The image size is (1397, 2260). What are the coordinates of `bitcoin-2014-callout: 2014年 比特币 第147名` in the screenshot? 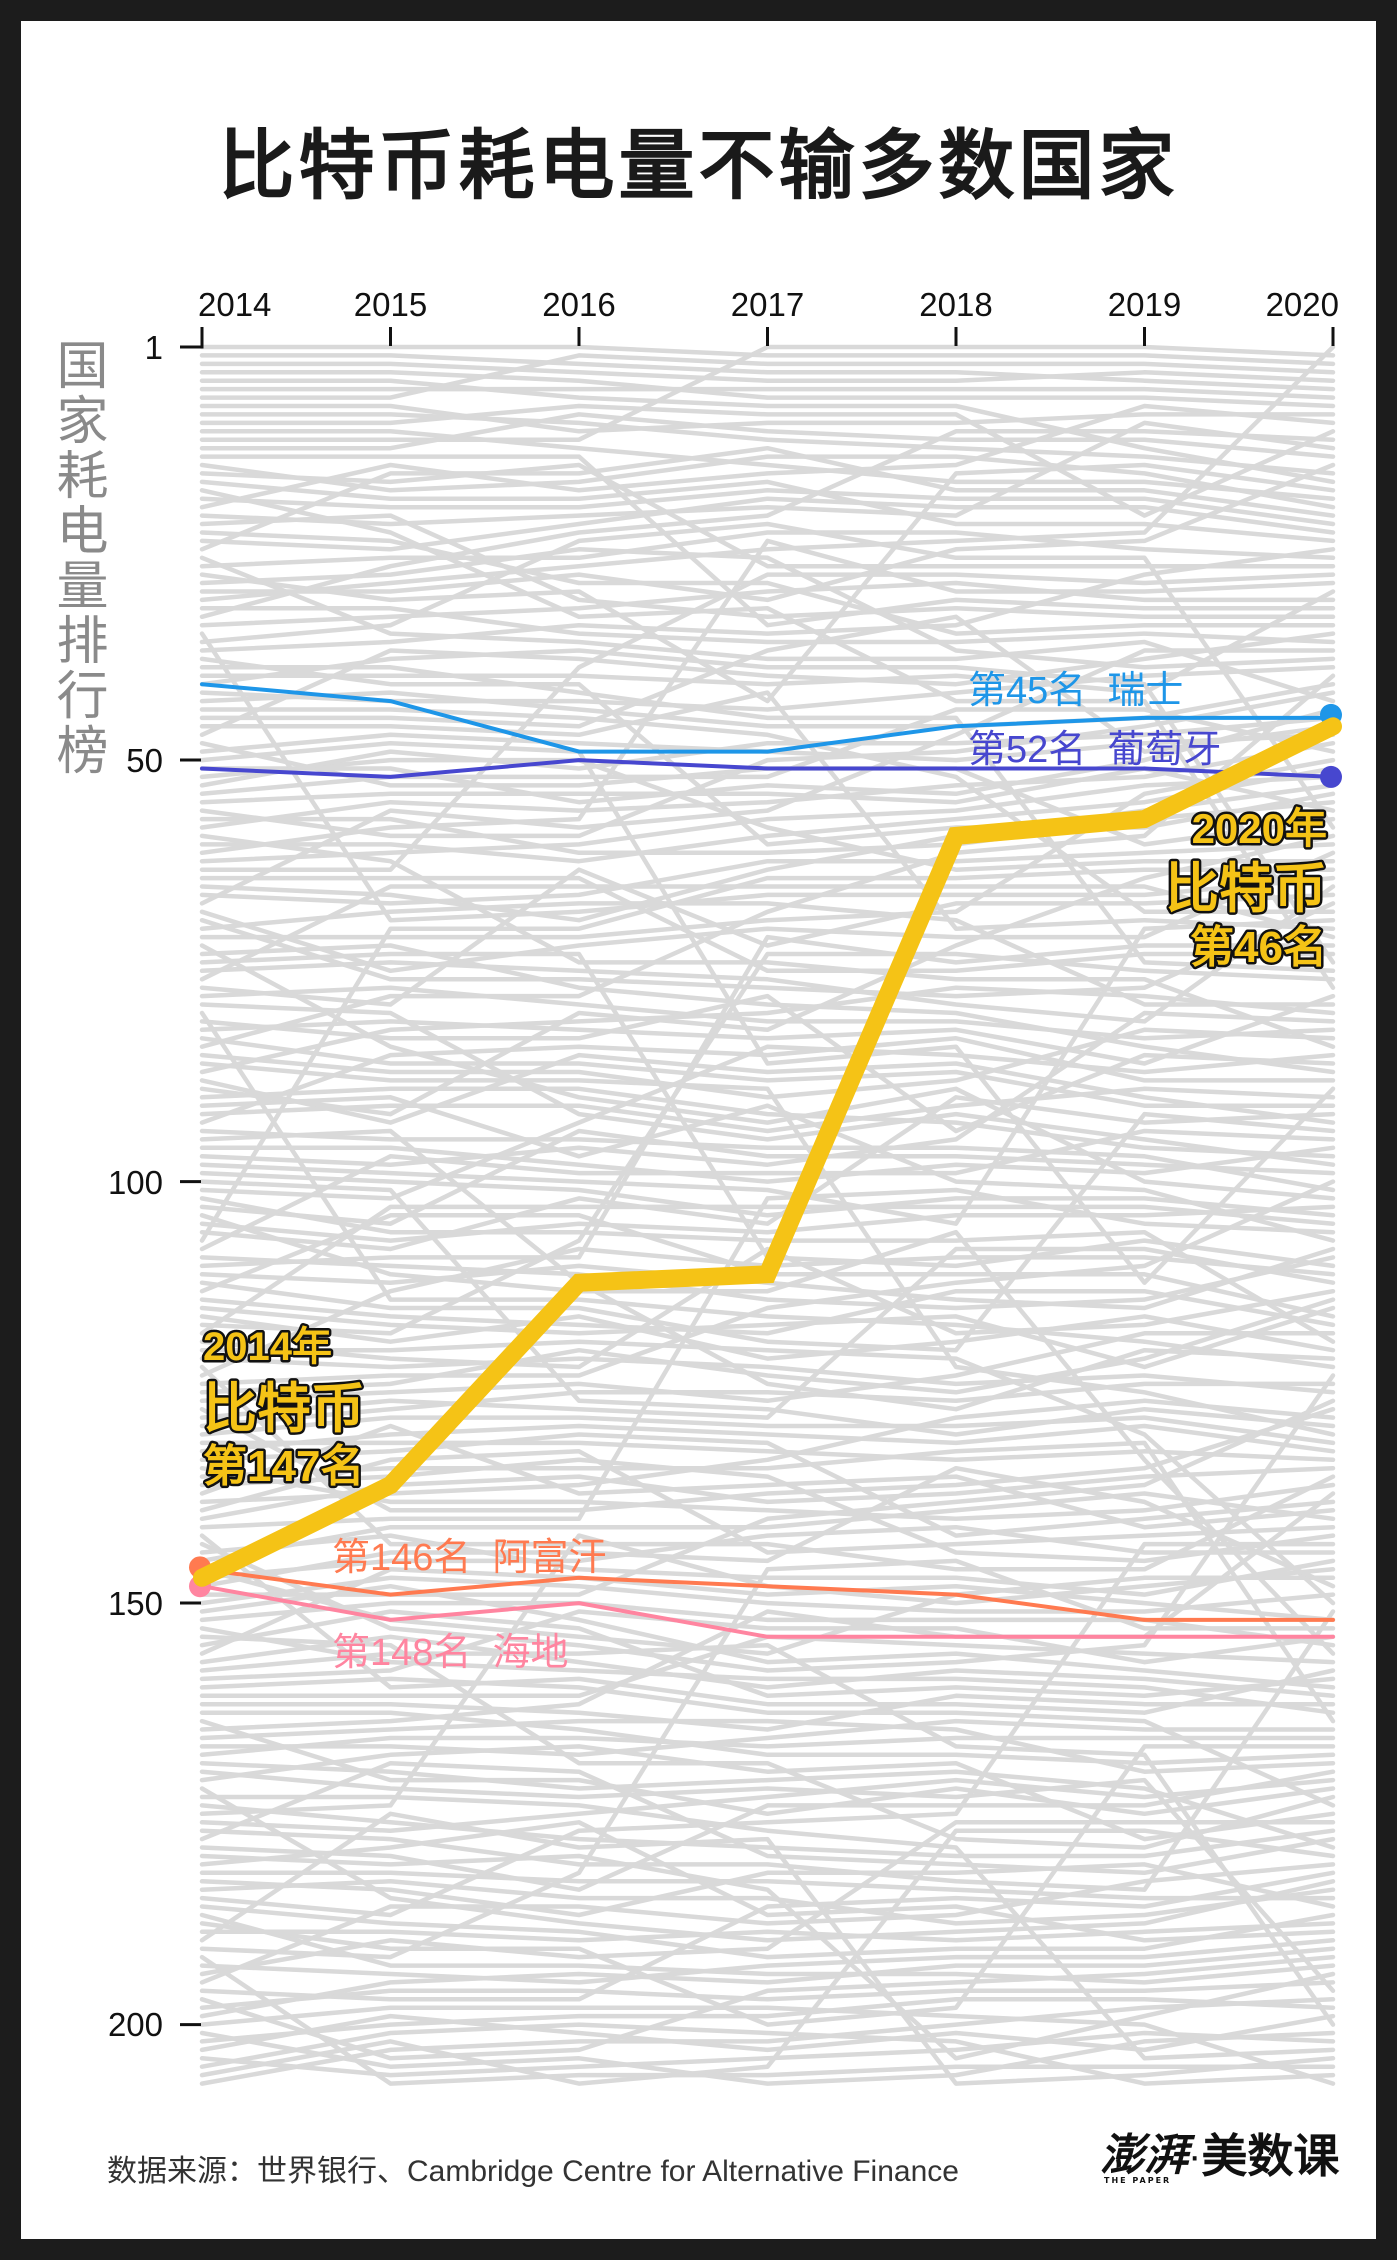 It's located at (284, 1408).